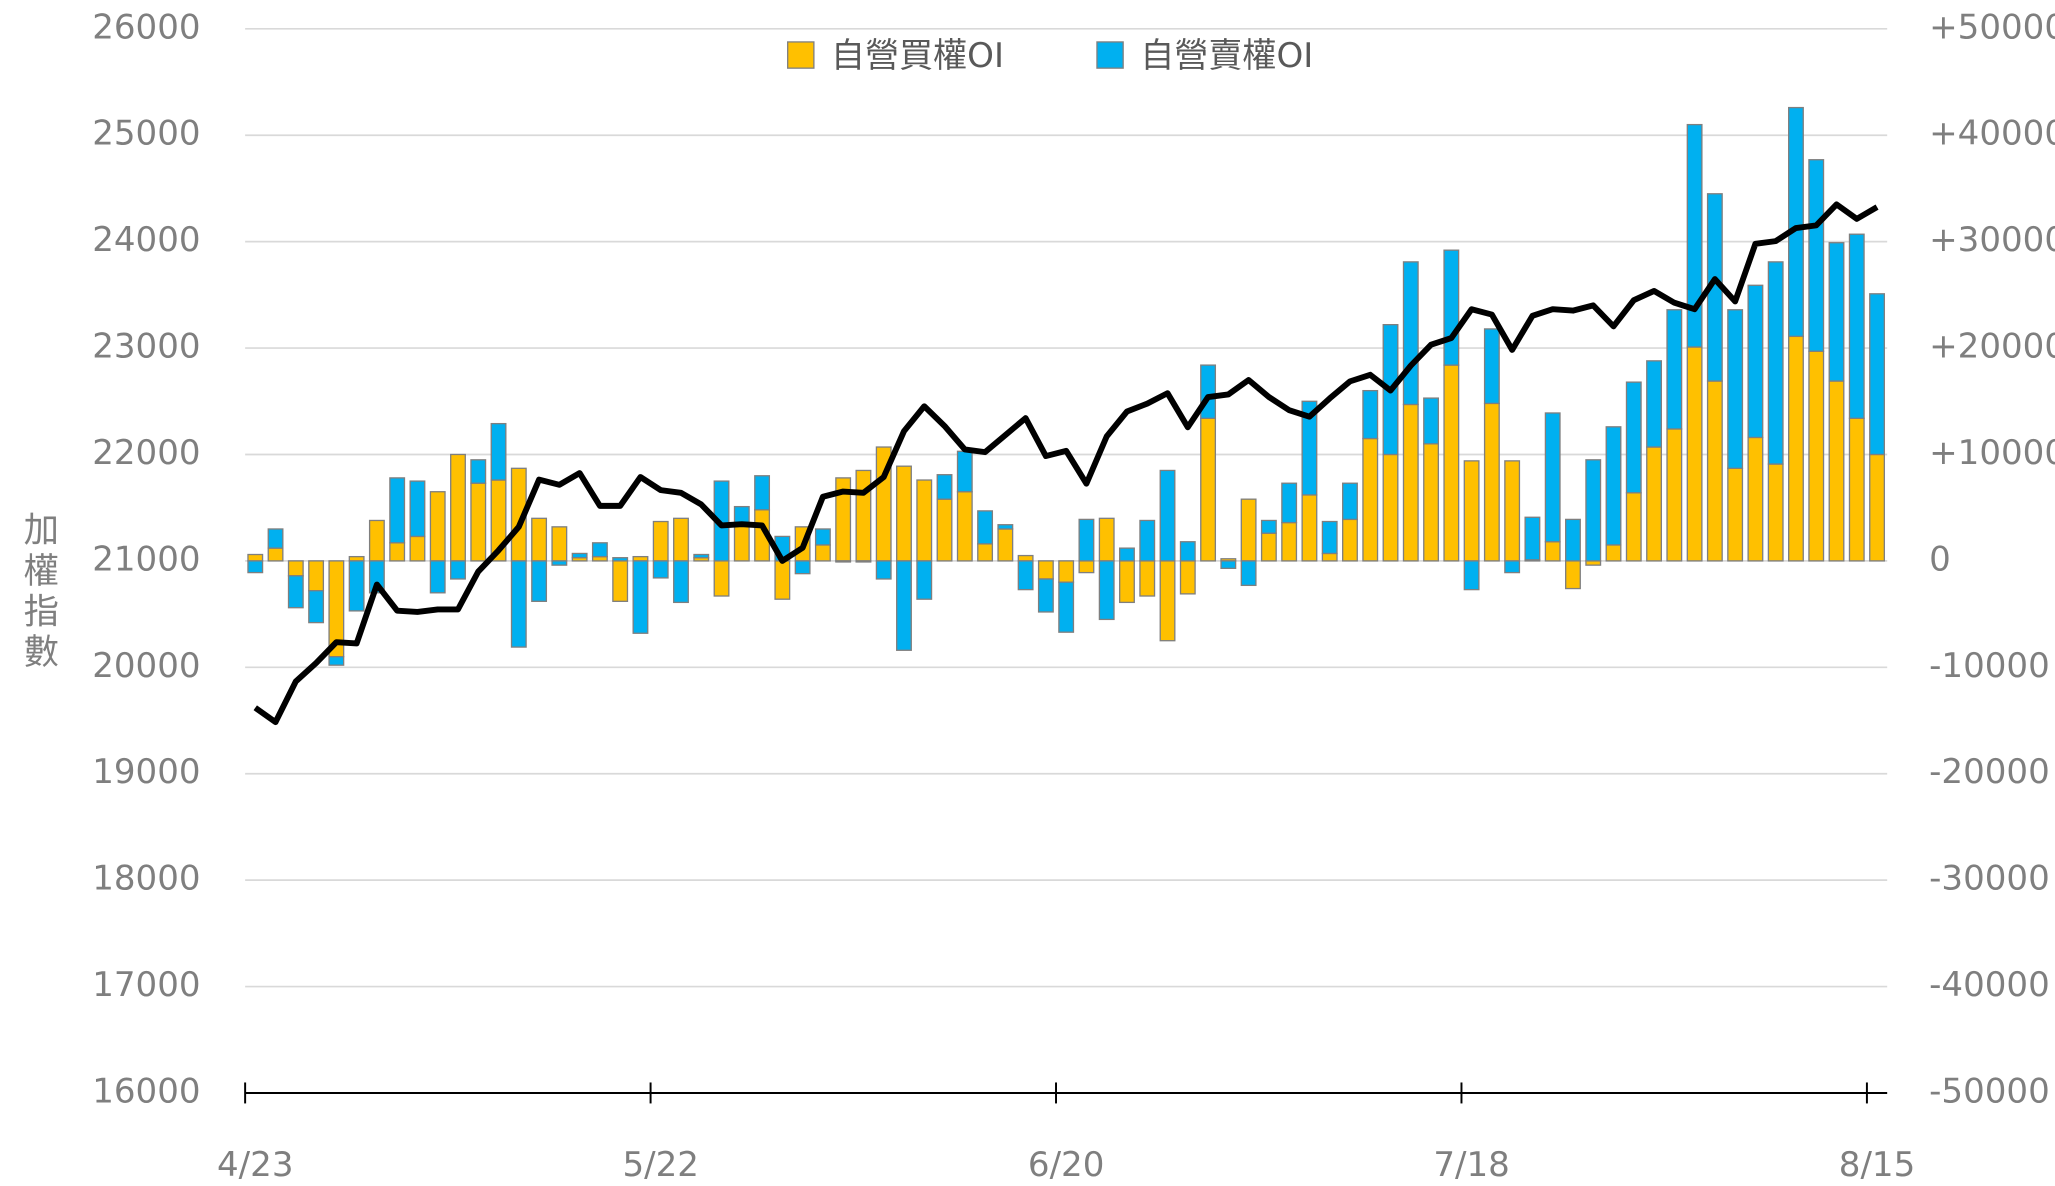 The width and height of the screenshot is (2055, 1186). Describe the element at coordinates (1992, 240) in the screenshot. I see `y2-tick-label: +30000` at that location.